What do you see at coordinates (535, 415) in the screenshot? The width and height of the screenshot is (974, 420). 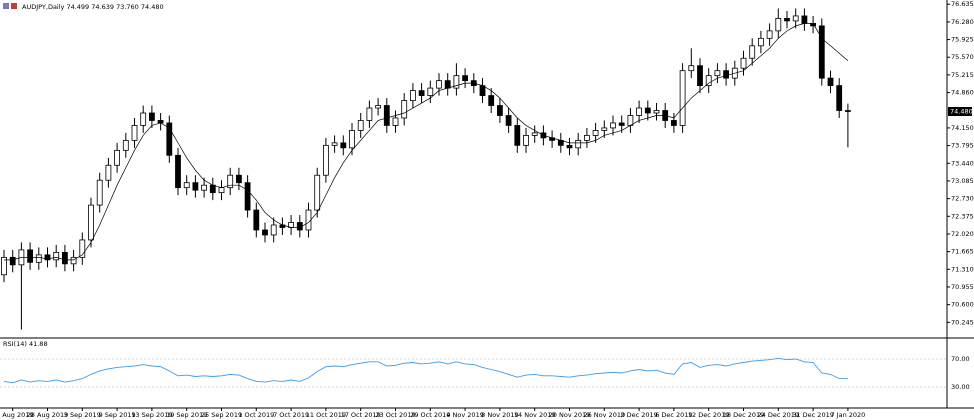 I see `x-tick-label: 14 Nov 2019` at bounding box center [535, 415].